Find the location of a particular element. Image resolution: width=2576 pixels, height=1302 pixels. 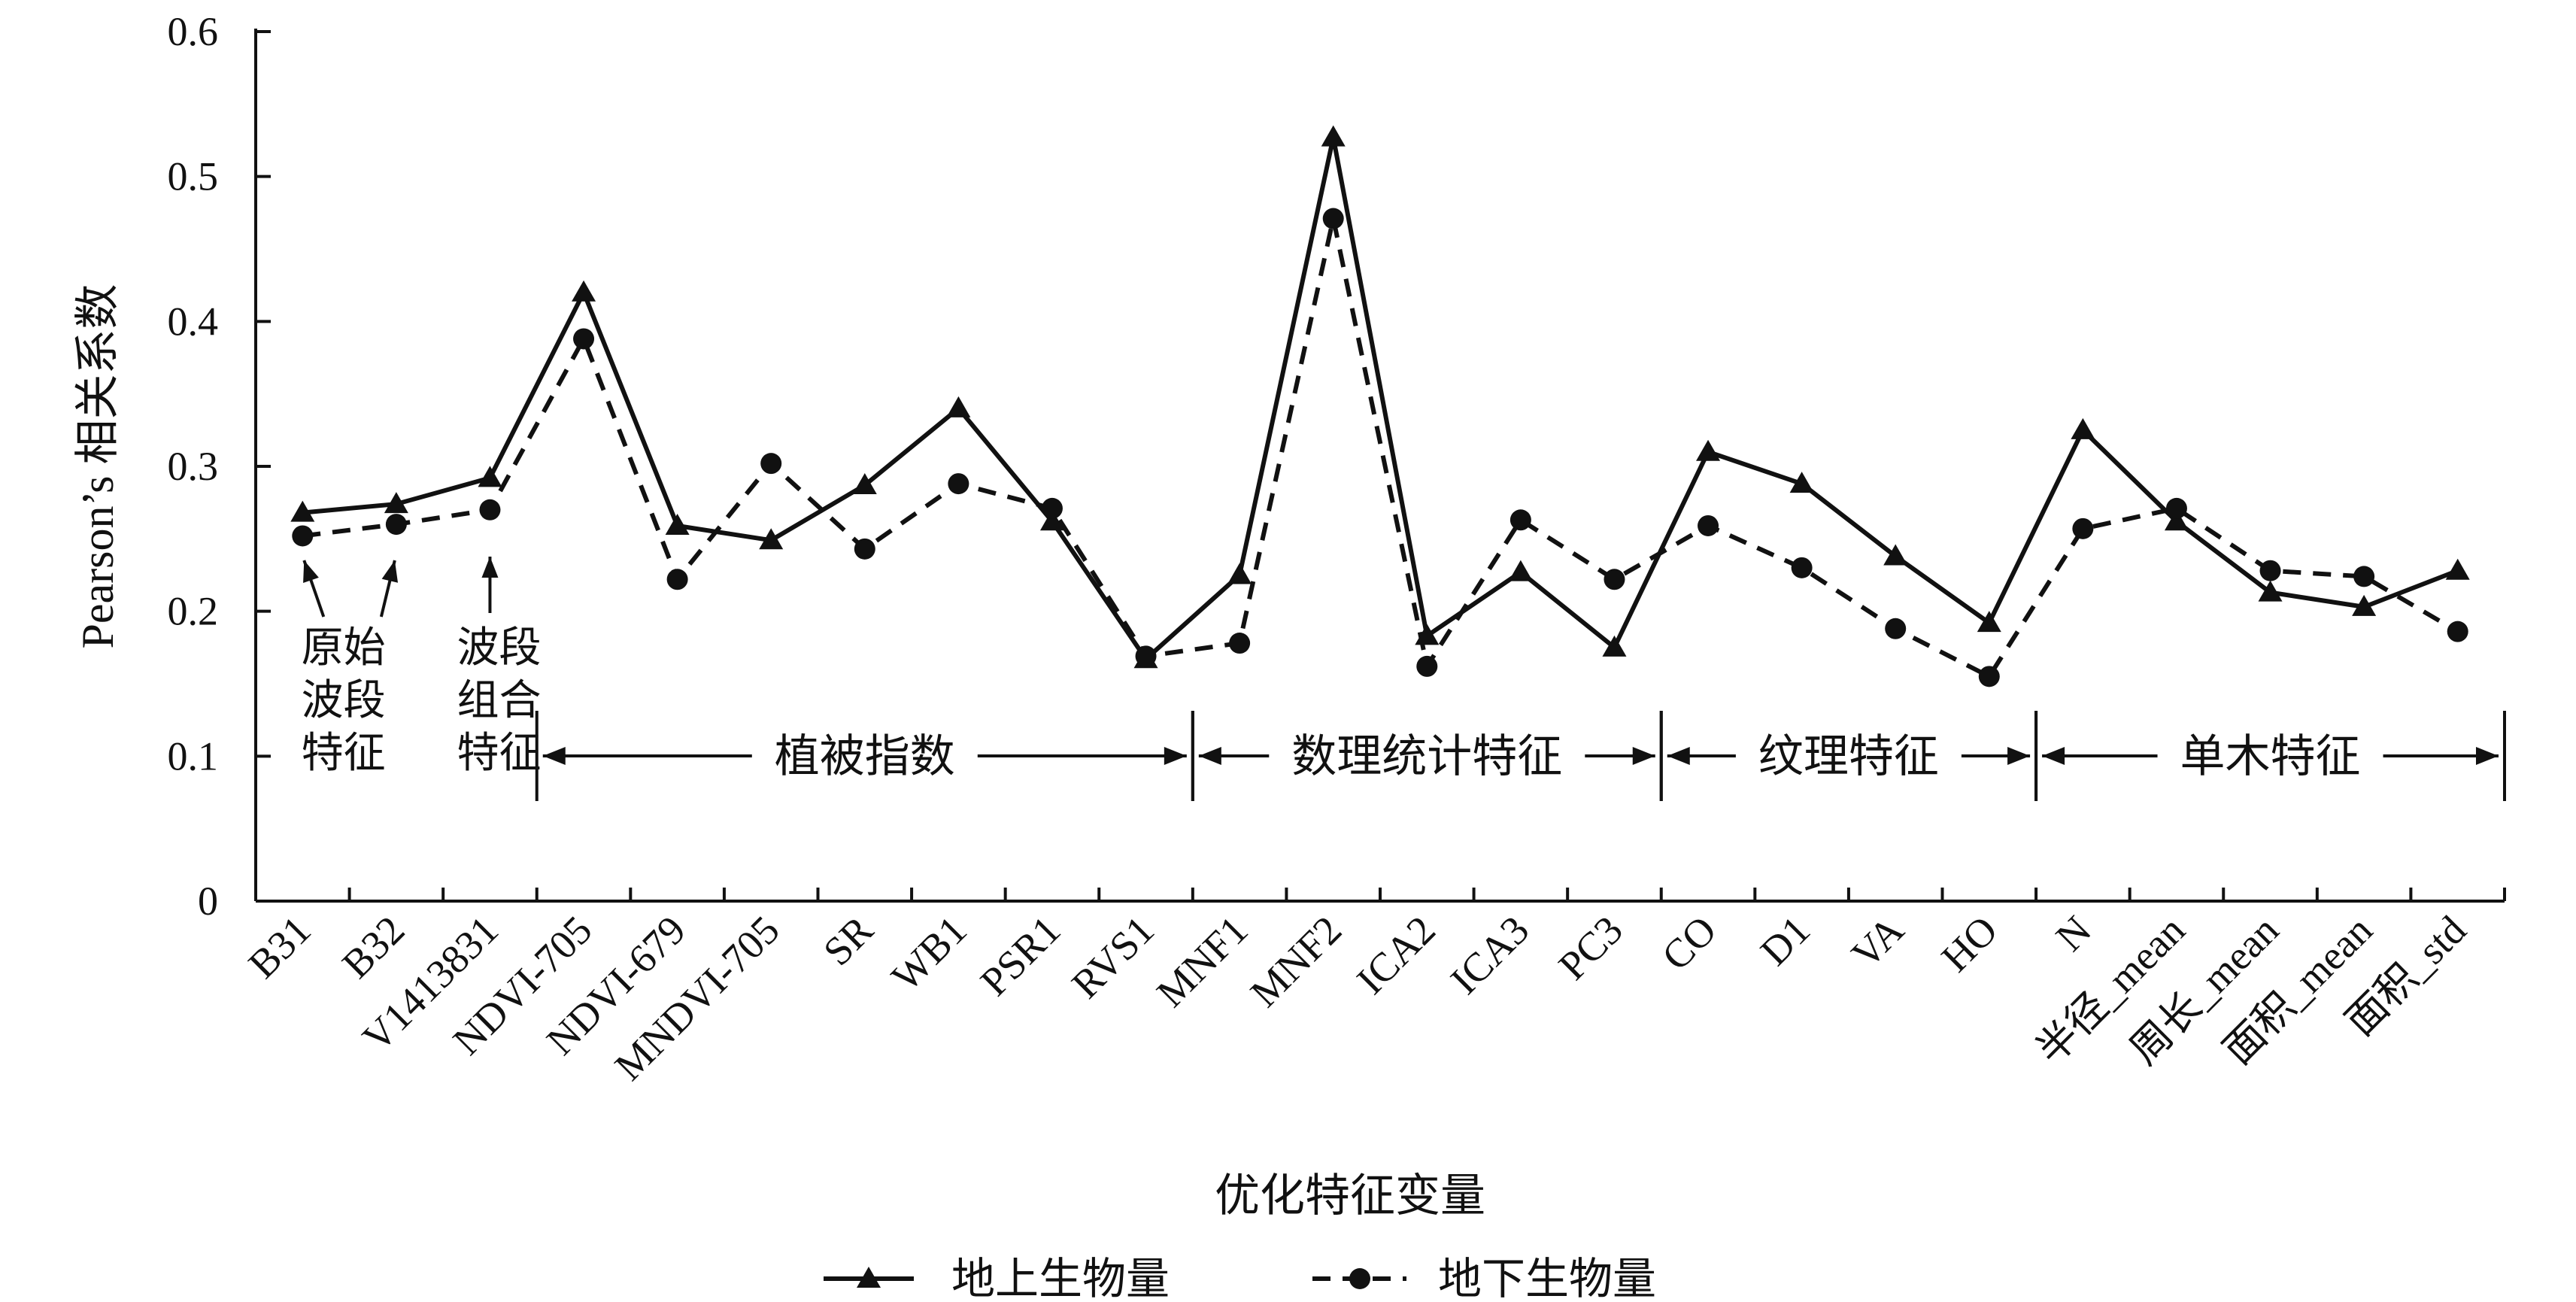

group-label: 纹理特征 is located at coordinates (1848, 757).